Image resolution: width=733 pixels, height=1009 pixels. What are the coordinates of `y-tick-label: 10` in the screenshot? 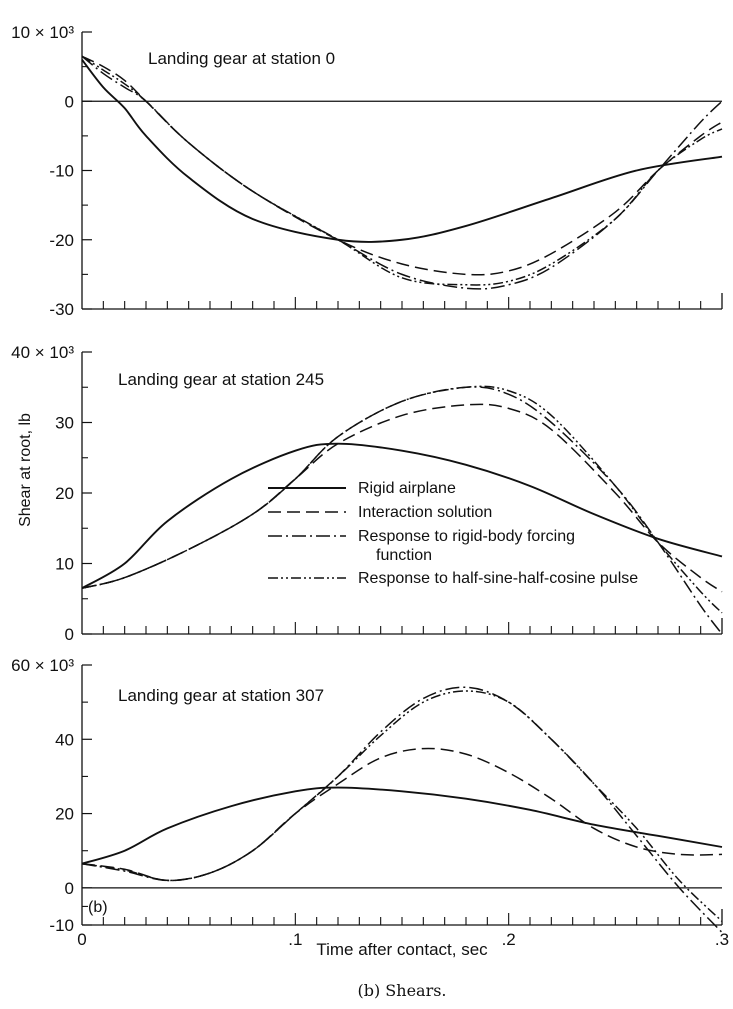 It's located at (64, 564).